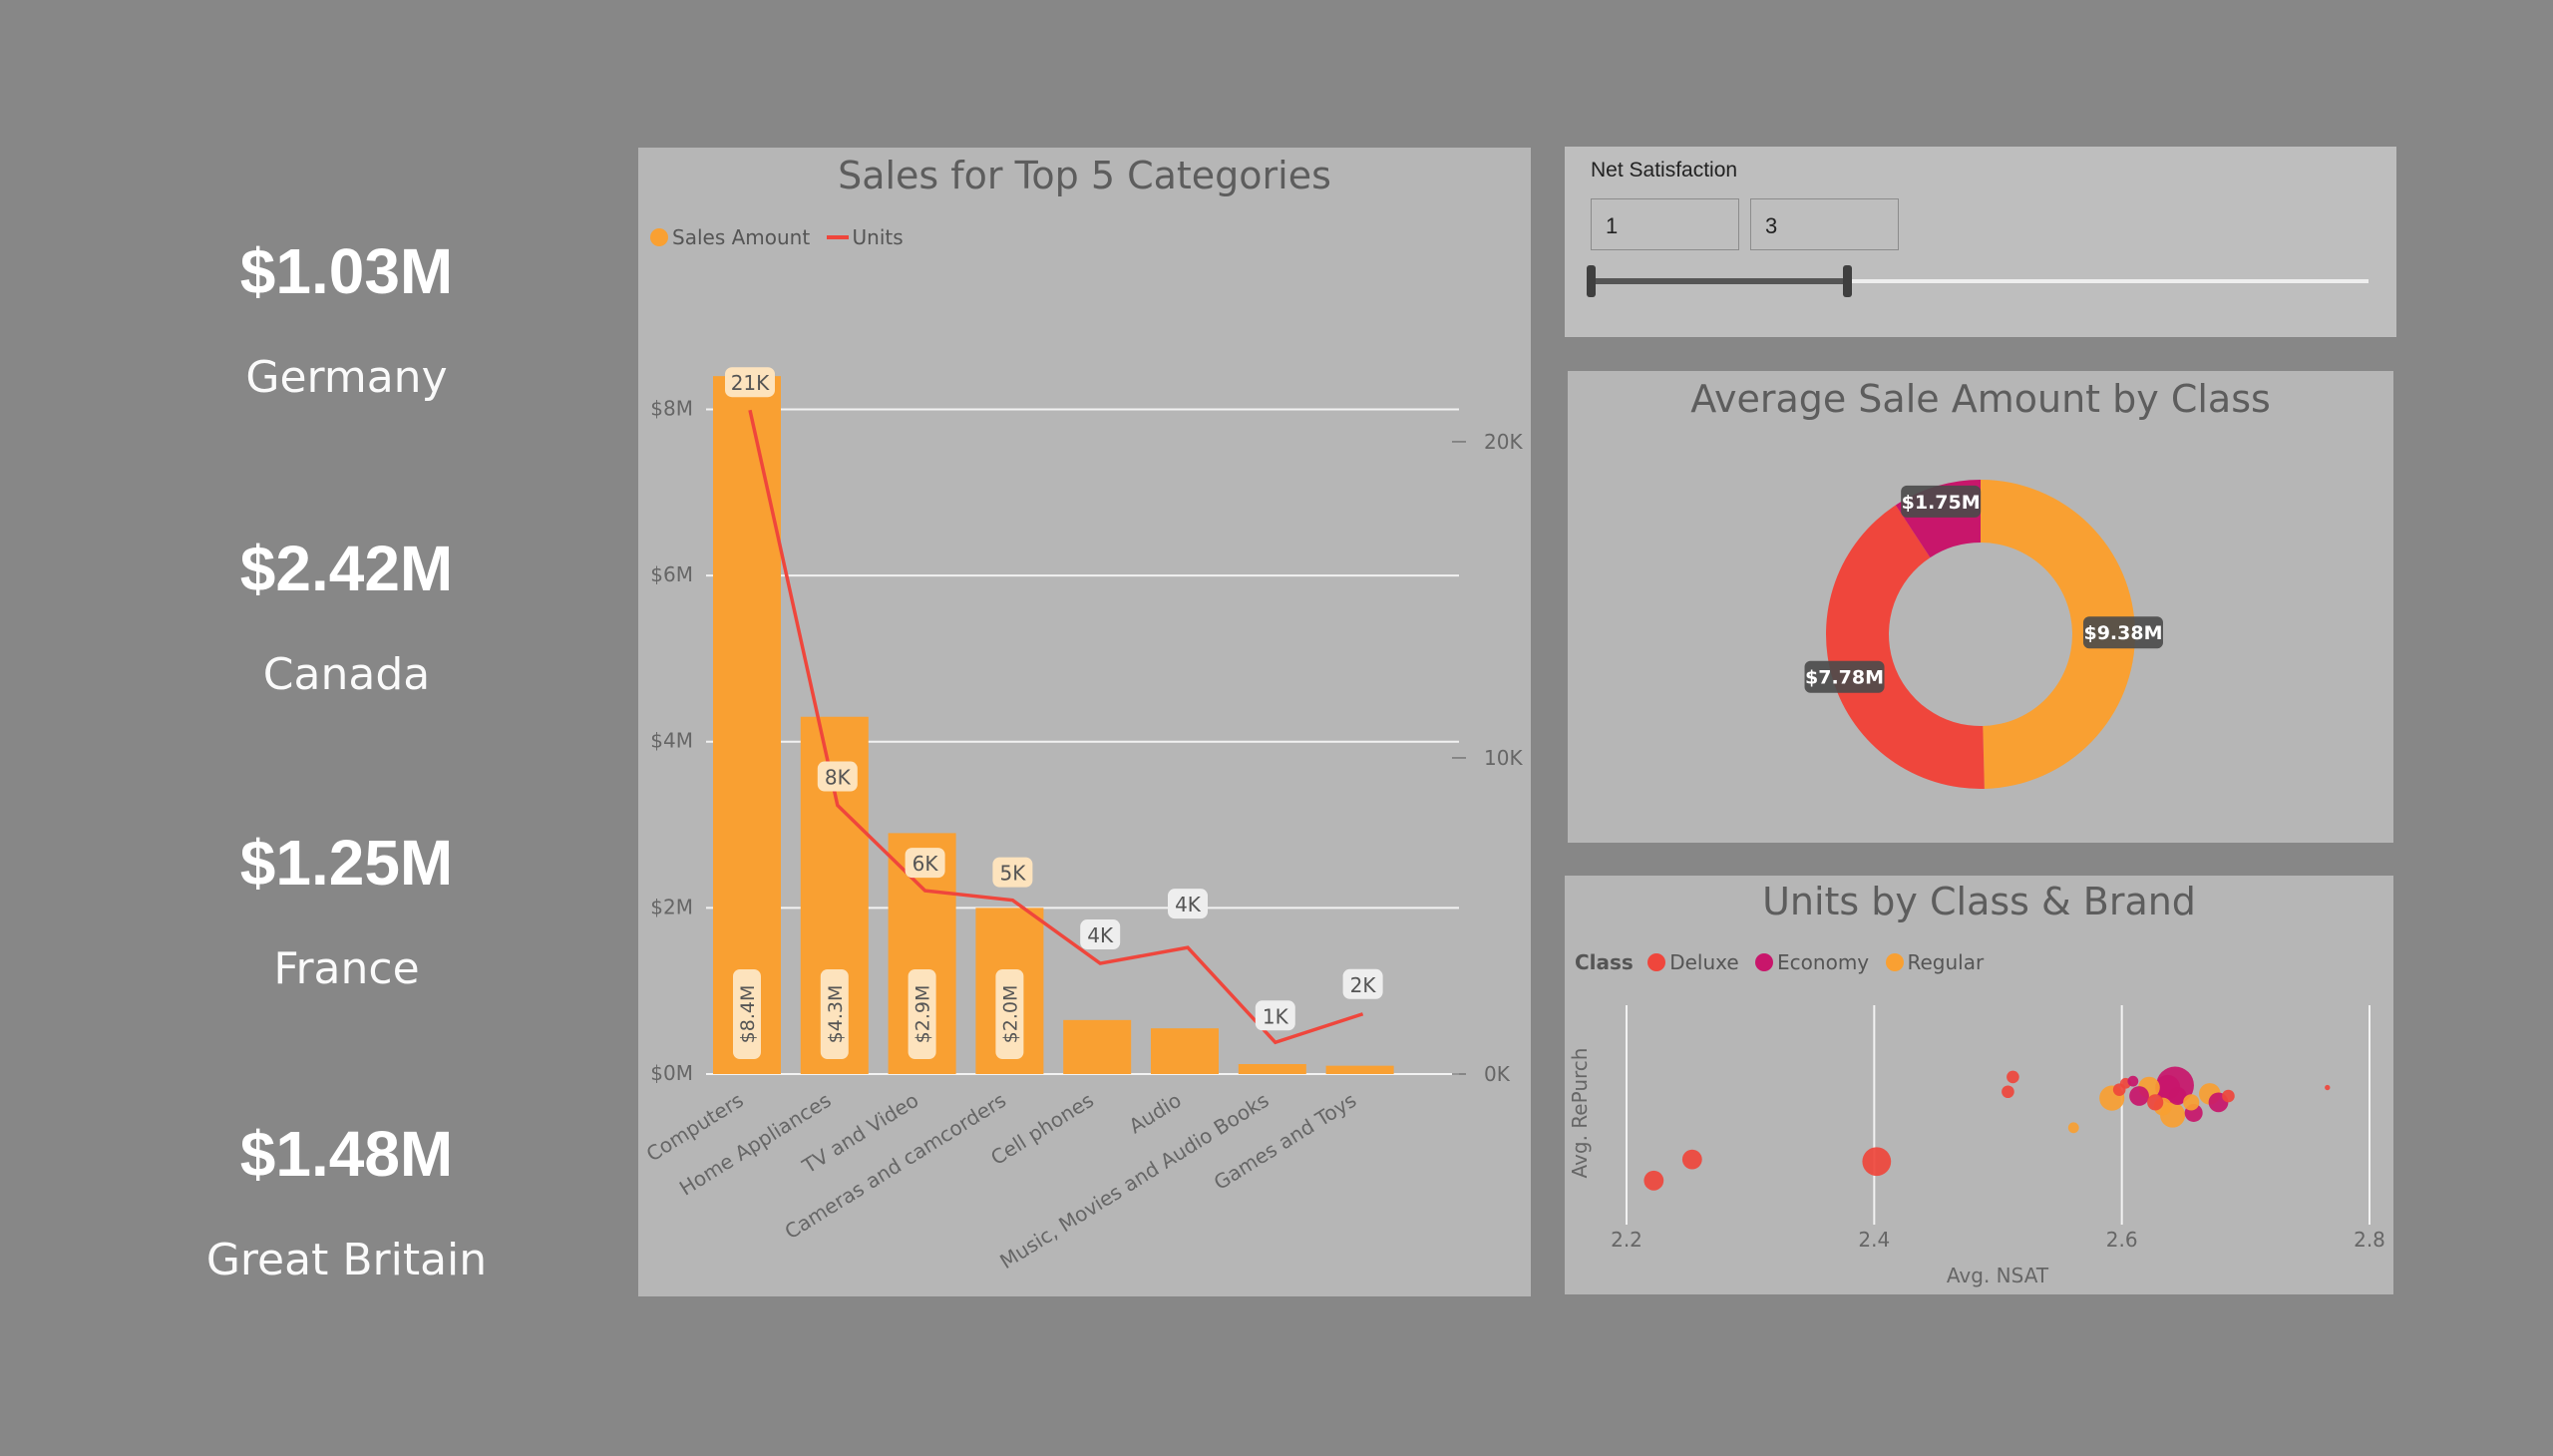 This screenshot has width=2553, height=1456. I want to click on chart-legend: Sales Amount Units, so click(782, 237).